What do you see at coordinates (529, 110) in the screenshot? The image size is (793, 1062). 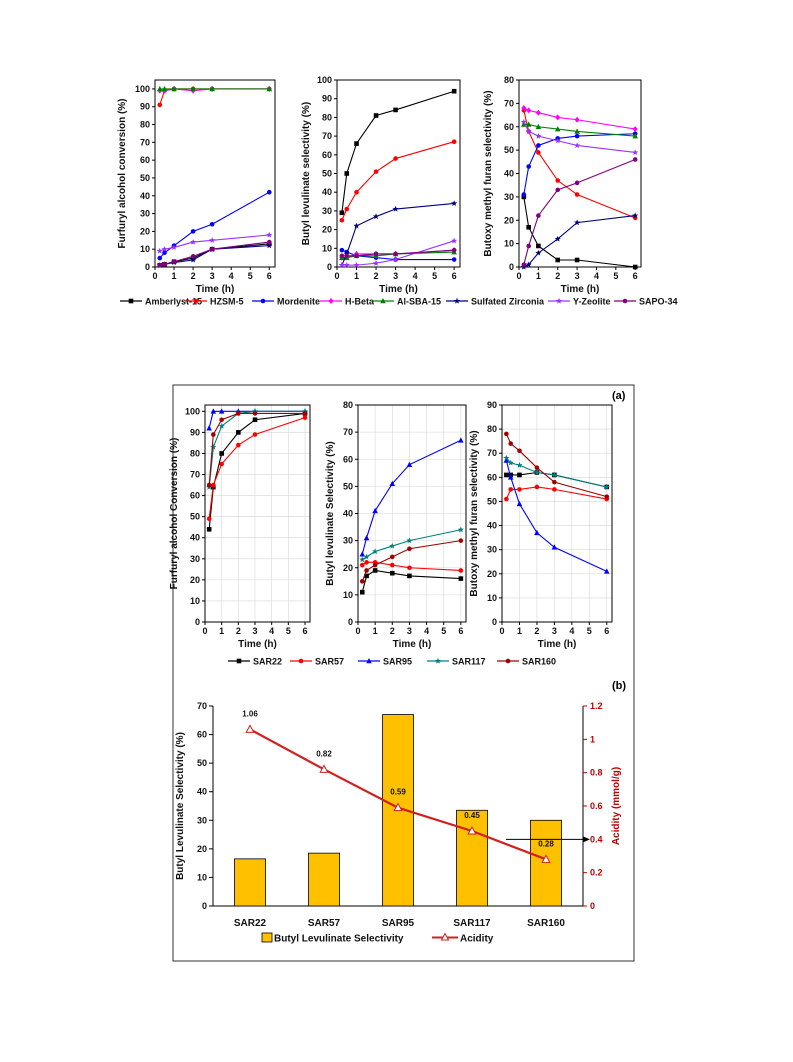 I see `data-point-h-beta` at bounding box center [529, 110].